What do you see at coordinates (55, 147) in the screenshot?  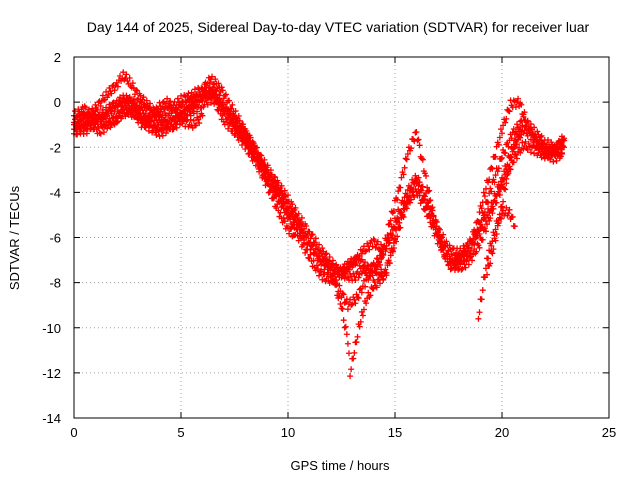 I see `y-tick-label: -2` at bounding box center [55, 147].